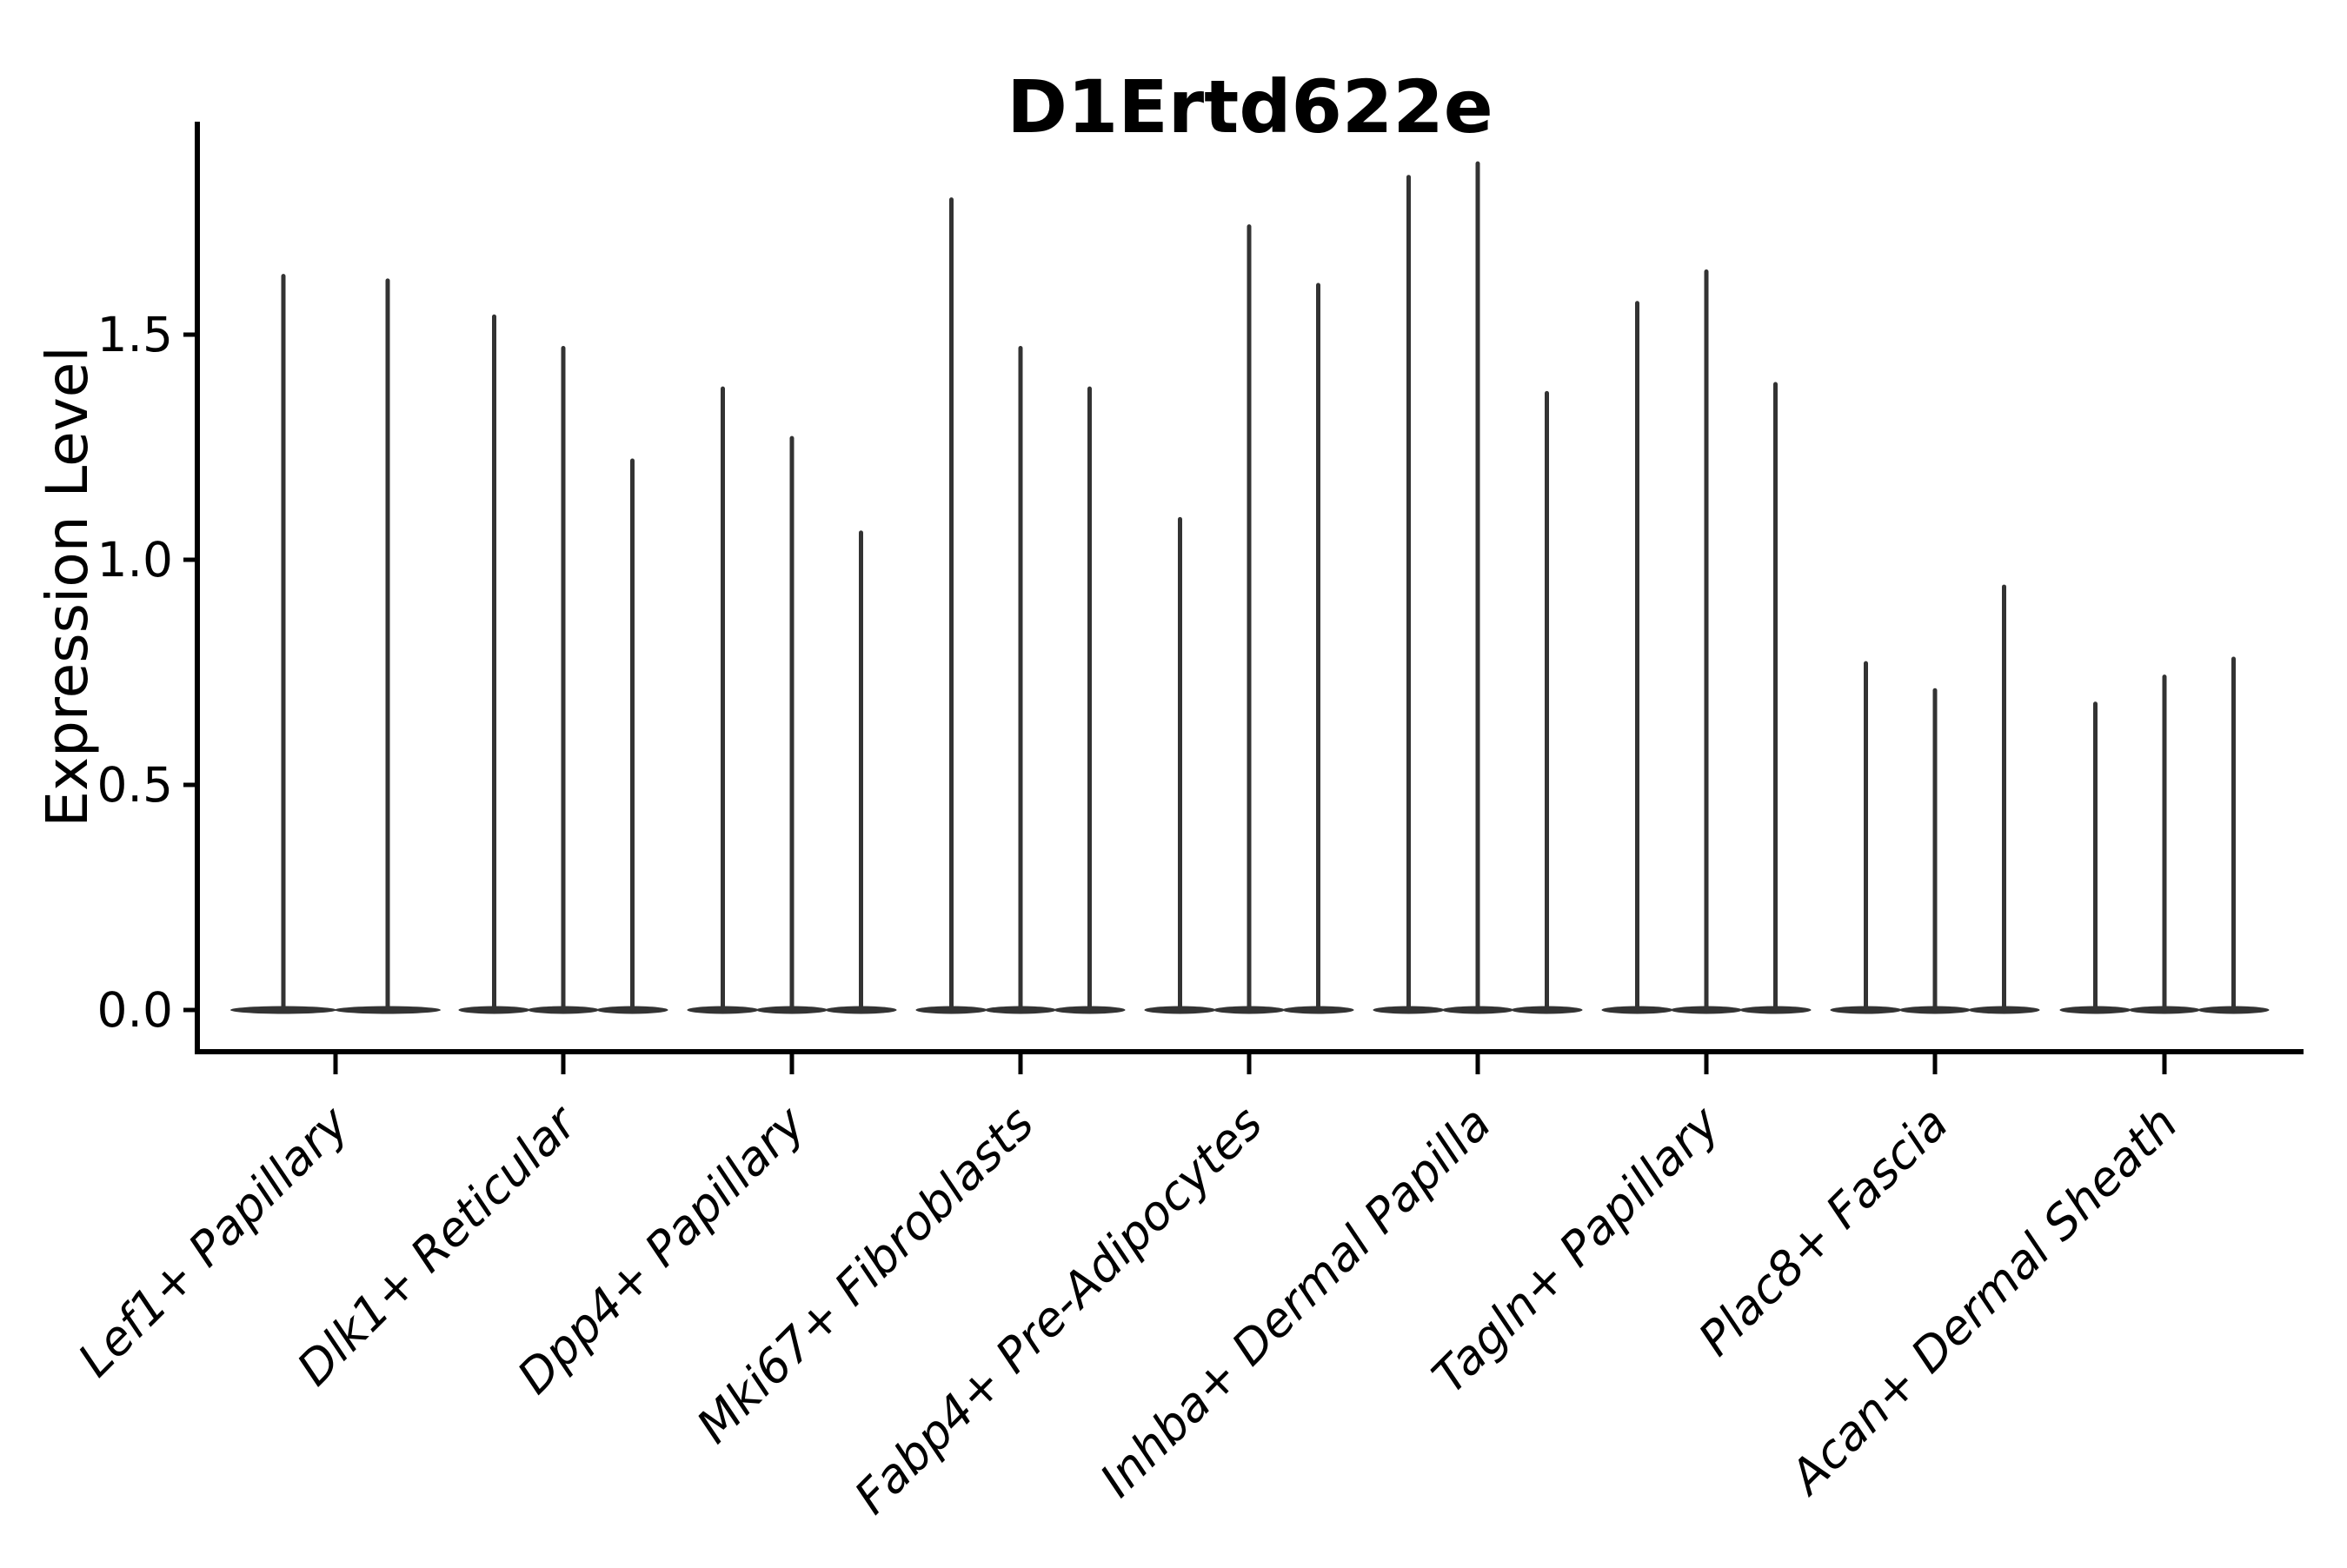 The height and width of the screenshot is (1568, 2347). I want to click on y-axis-label: Expression Level, so click(67, 586).